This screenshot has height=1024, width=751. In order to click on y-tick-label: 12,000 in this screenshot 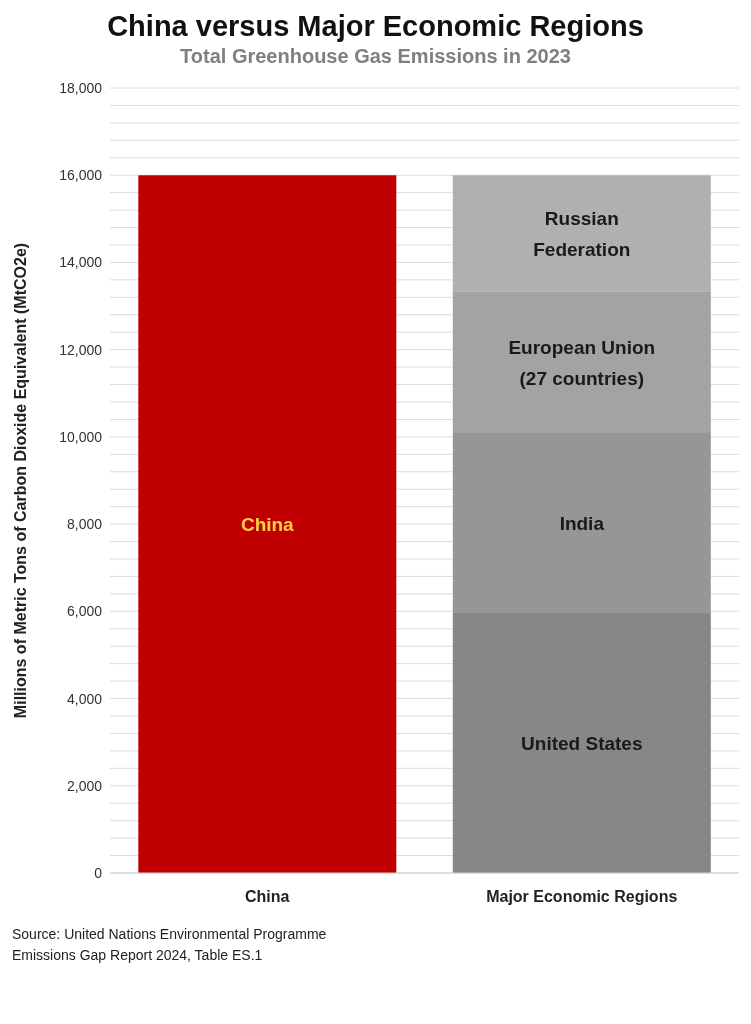, I will do `click(81, 349)`.